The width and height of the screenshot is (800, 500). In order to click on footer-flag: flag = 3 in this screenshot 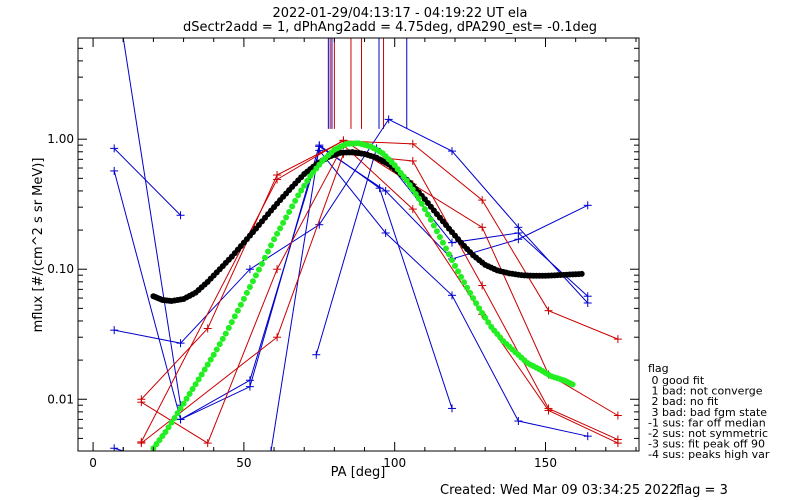, I will do `click(702, 490)`.